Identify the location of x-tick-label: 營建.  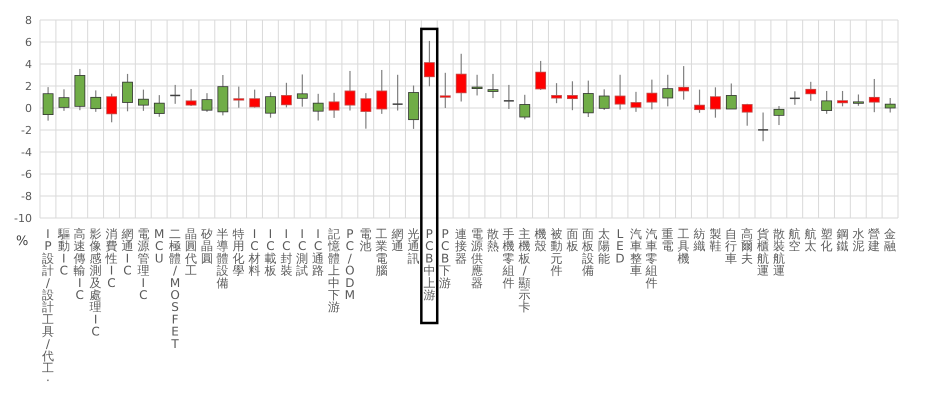
(873, 240).